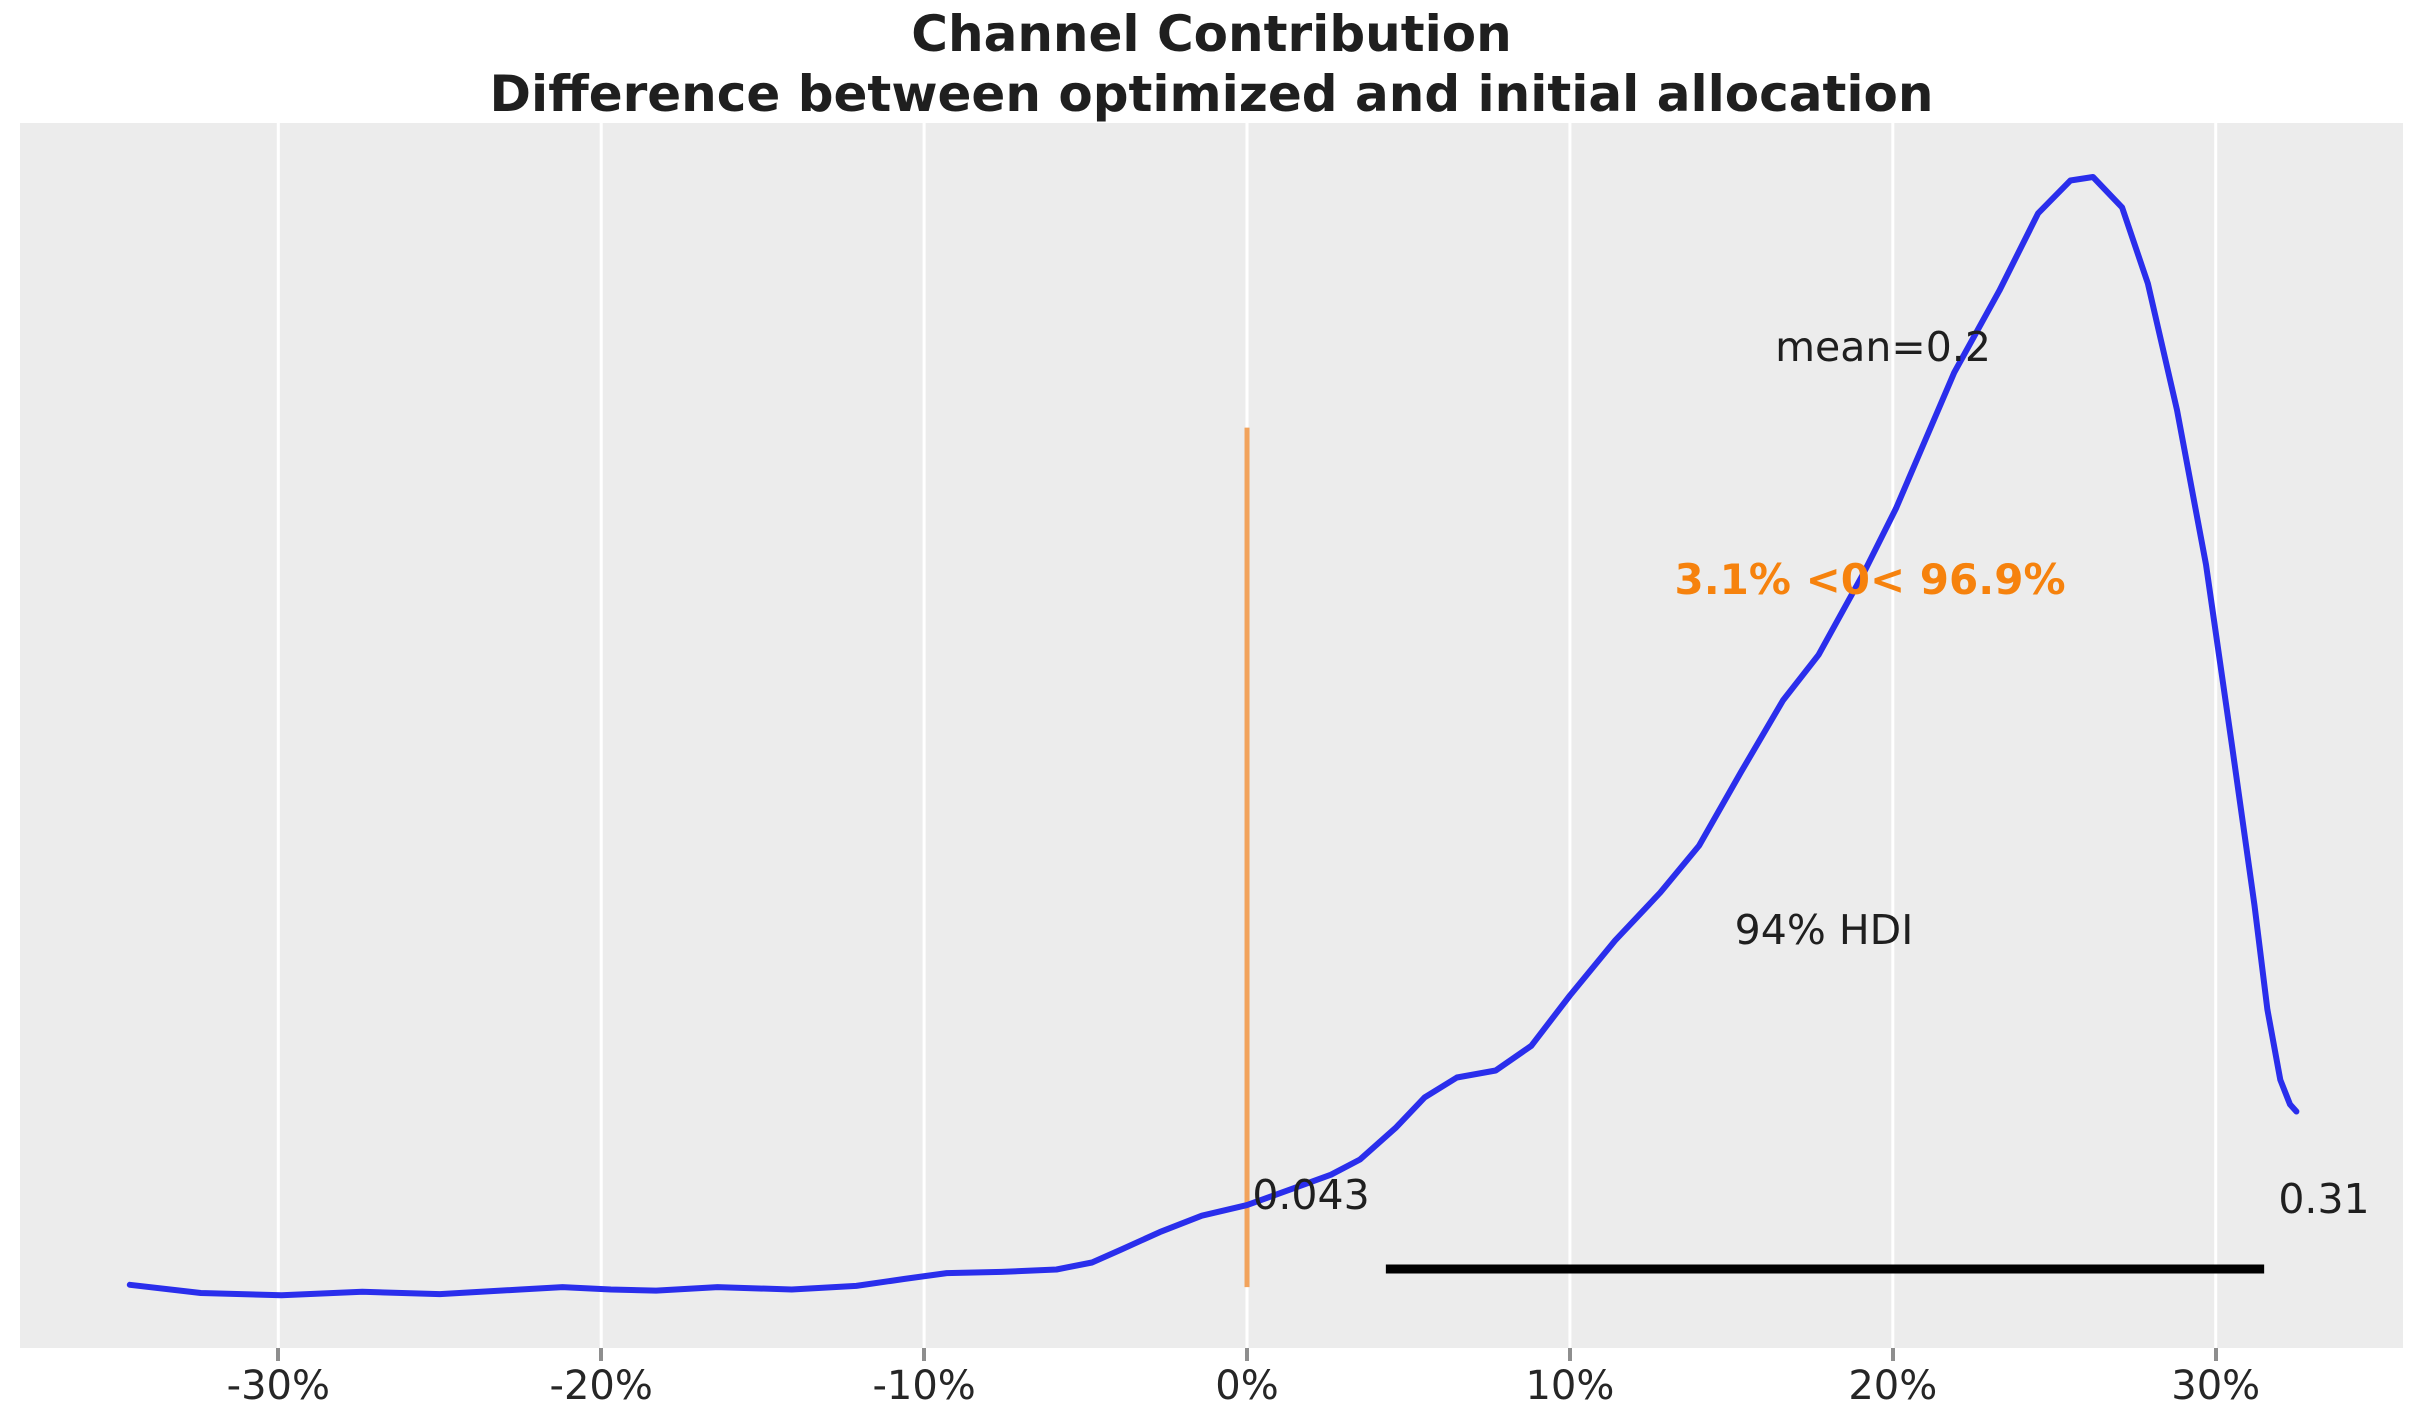 This screenshot has width=2423, height=1423. What do you see at coordinates (278, 1386) in the screenshot?
I see `x-tick-label: -30%` at bounding box center [278, 1386].